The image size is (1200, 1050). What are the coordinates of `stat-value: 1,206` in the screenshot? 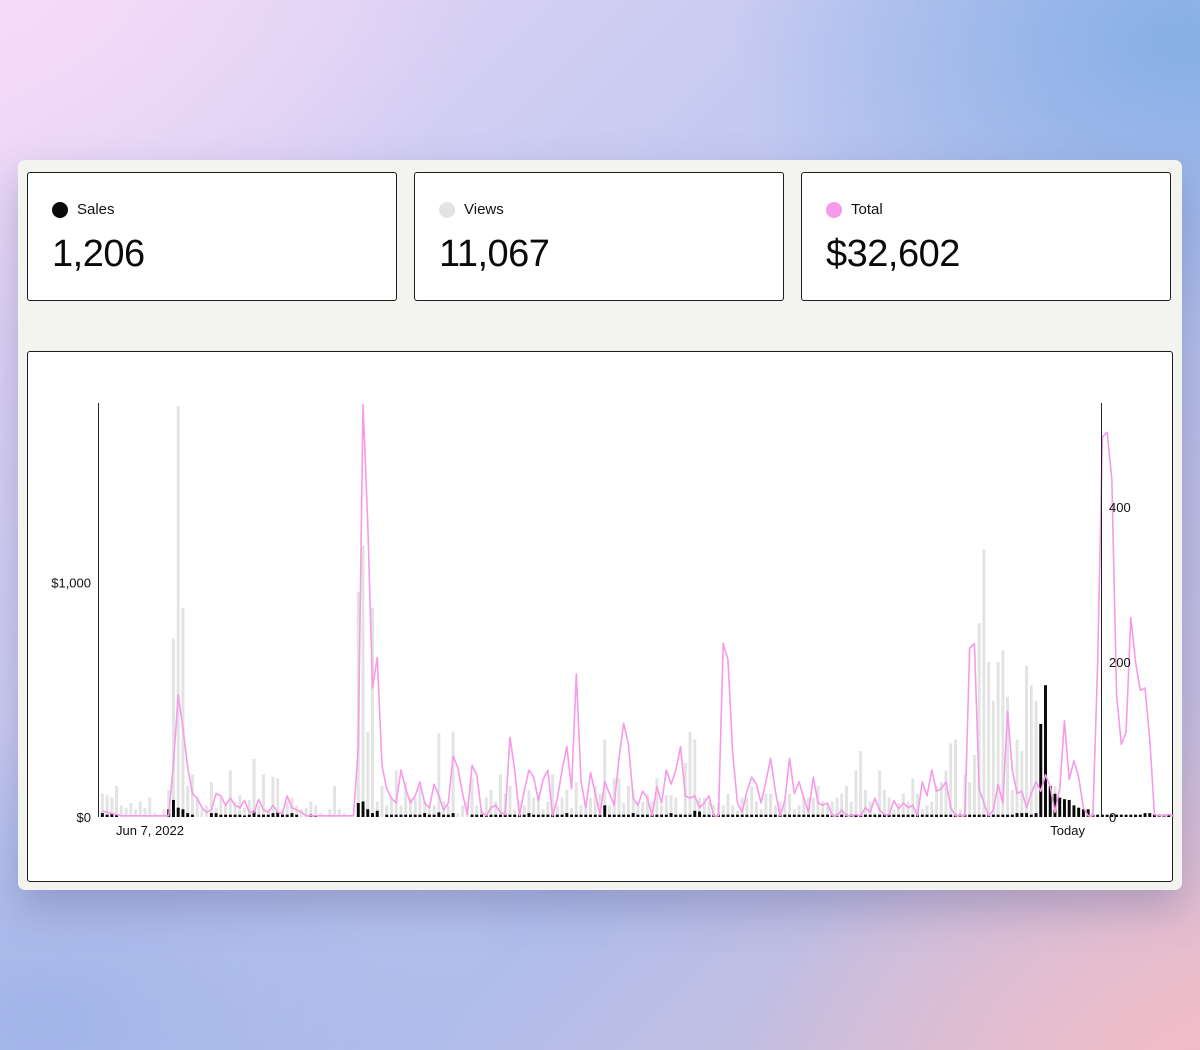 It's located at (98, 254).